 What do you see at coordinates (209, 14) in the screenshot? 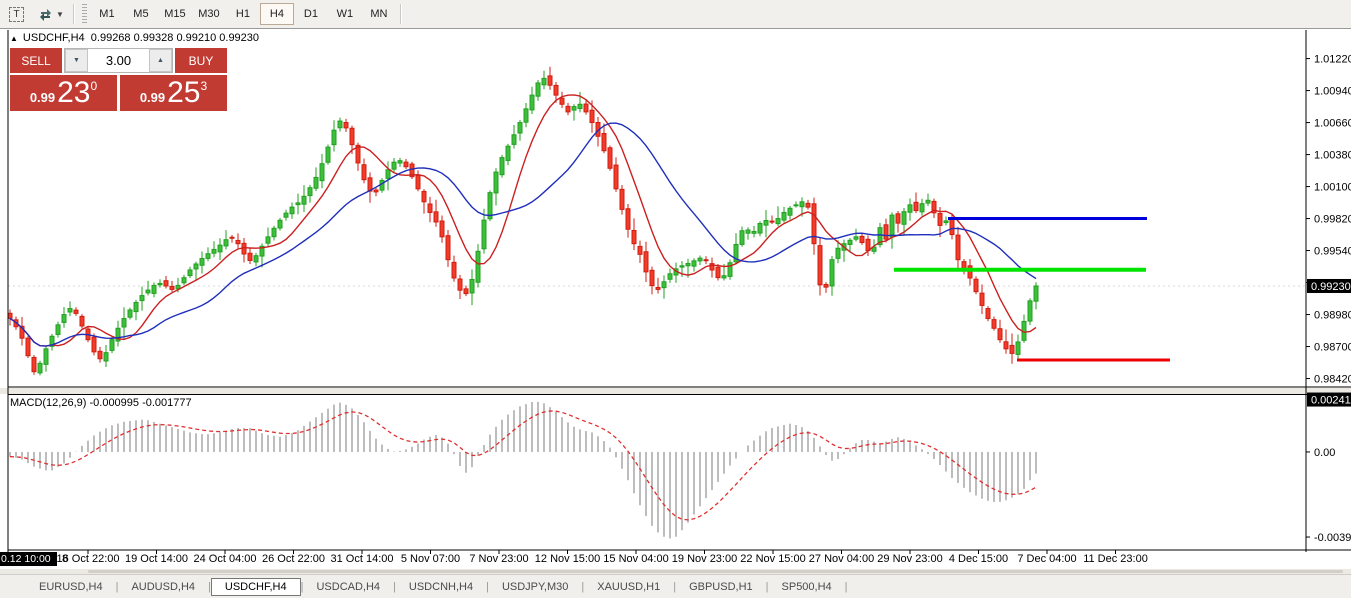
I see `timeframe-button-m30: M30` at bounding box center [209, 14].